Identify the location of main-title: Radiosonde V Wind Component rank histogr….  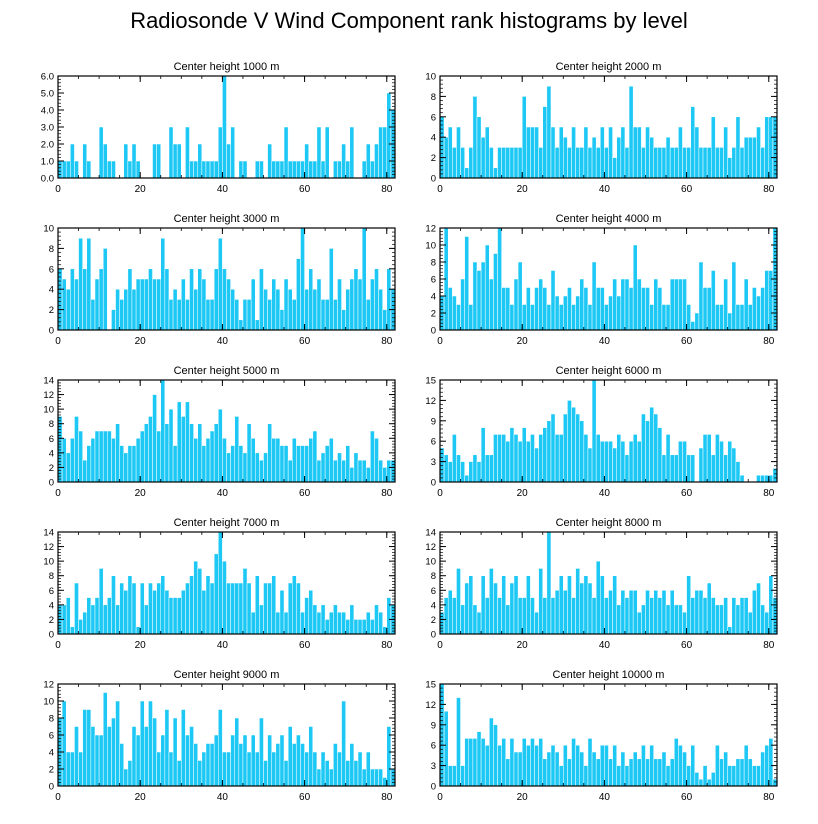
(409, 20).